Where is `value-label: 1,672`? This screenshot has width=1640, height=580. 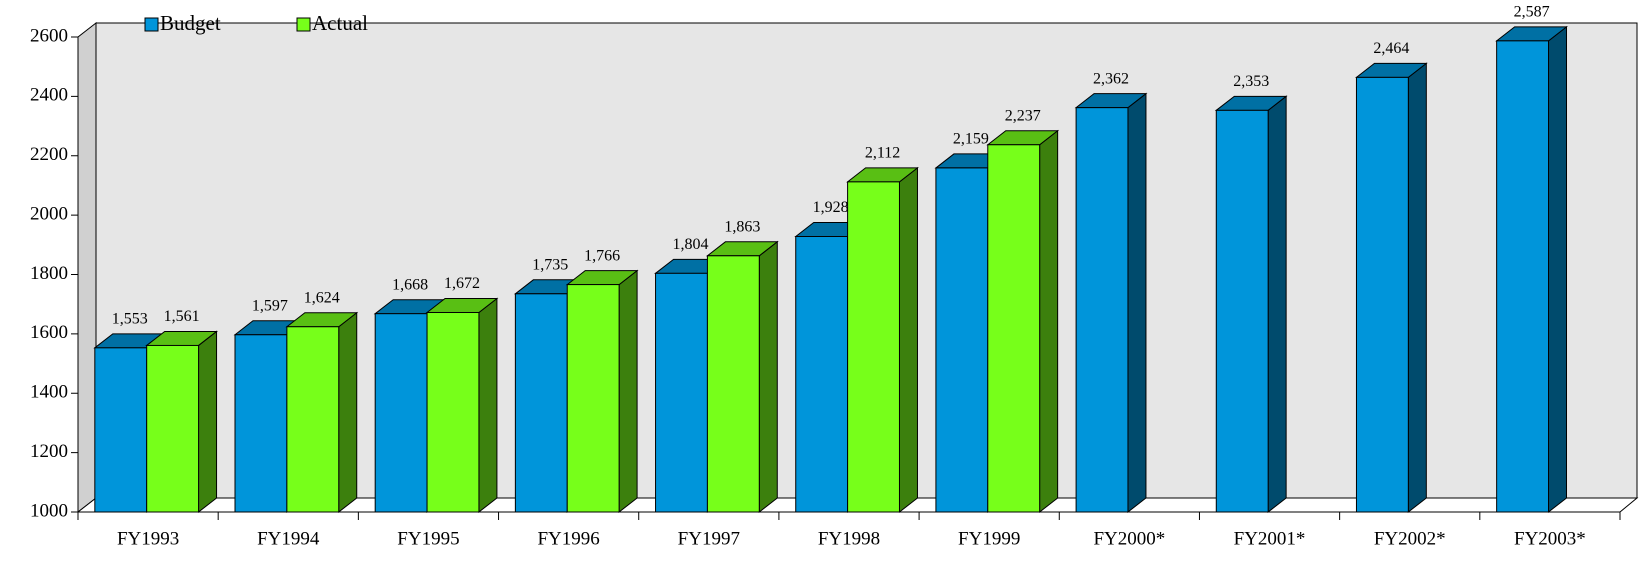 value-label: 1,672 is located at coordinates (462, 283).